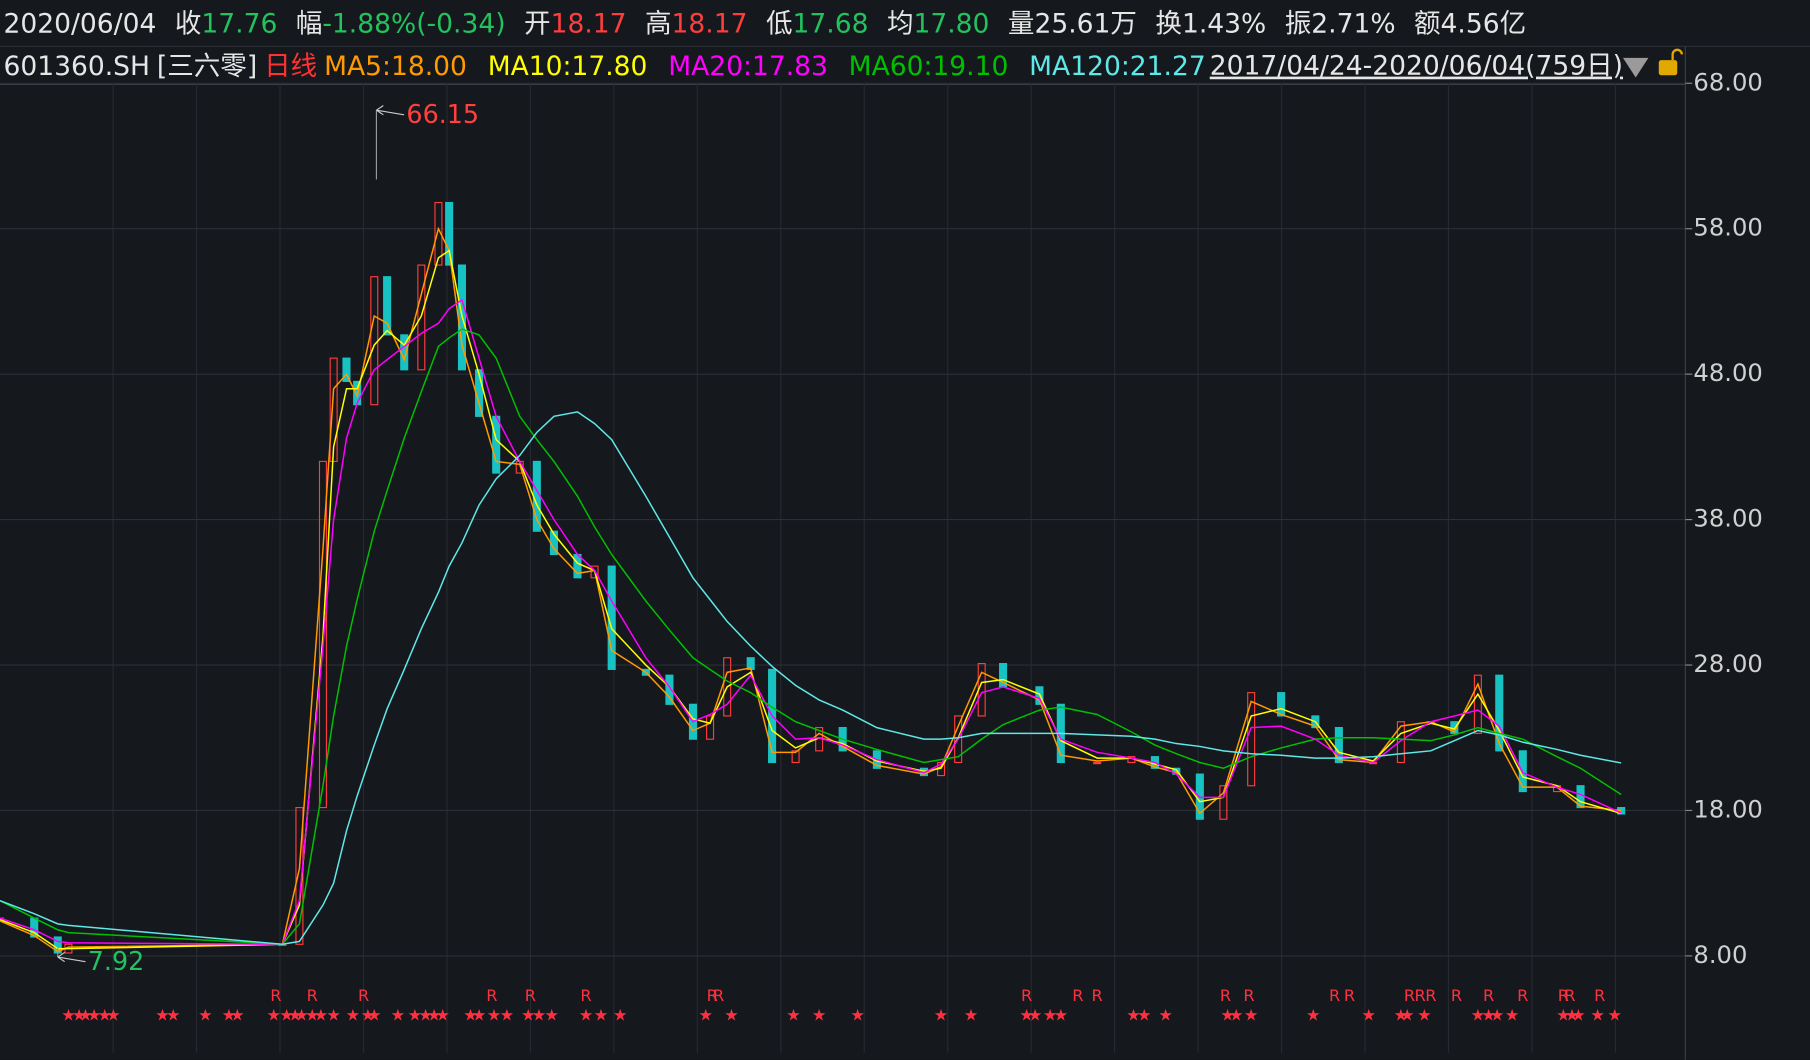 The width and height of the screenshot is (1810, 1060). Describe the element at coordinates (1298, 23) in the screenshot. I see `quote-label: 振` at that location.